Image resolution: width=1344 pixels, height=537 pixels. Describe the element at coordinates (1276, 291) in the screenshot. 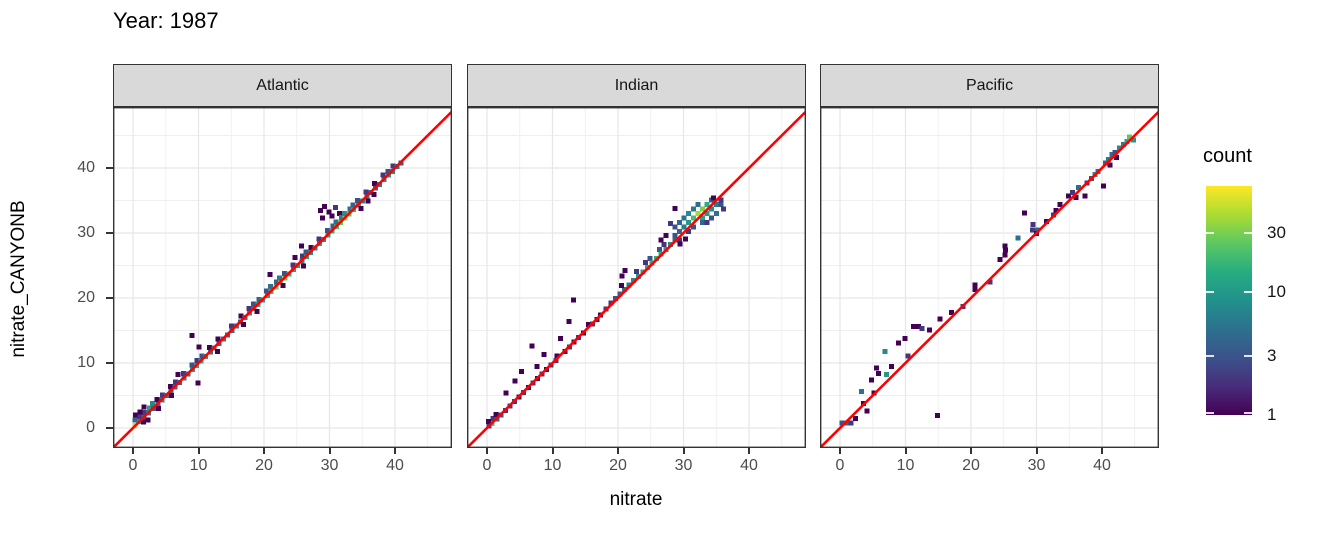

I see `legend-tick-label: 10` at that location.